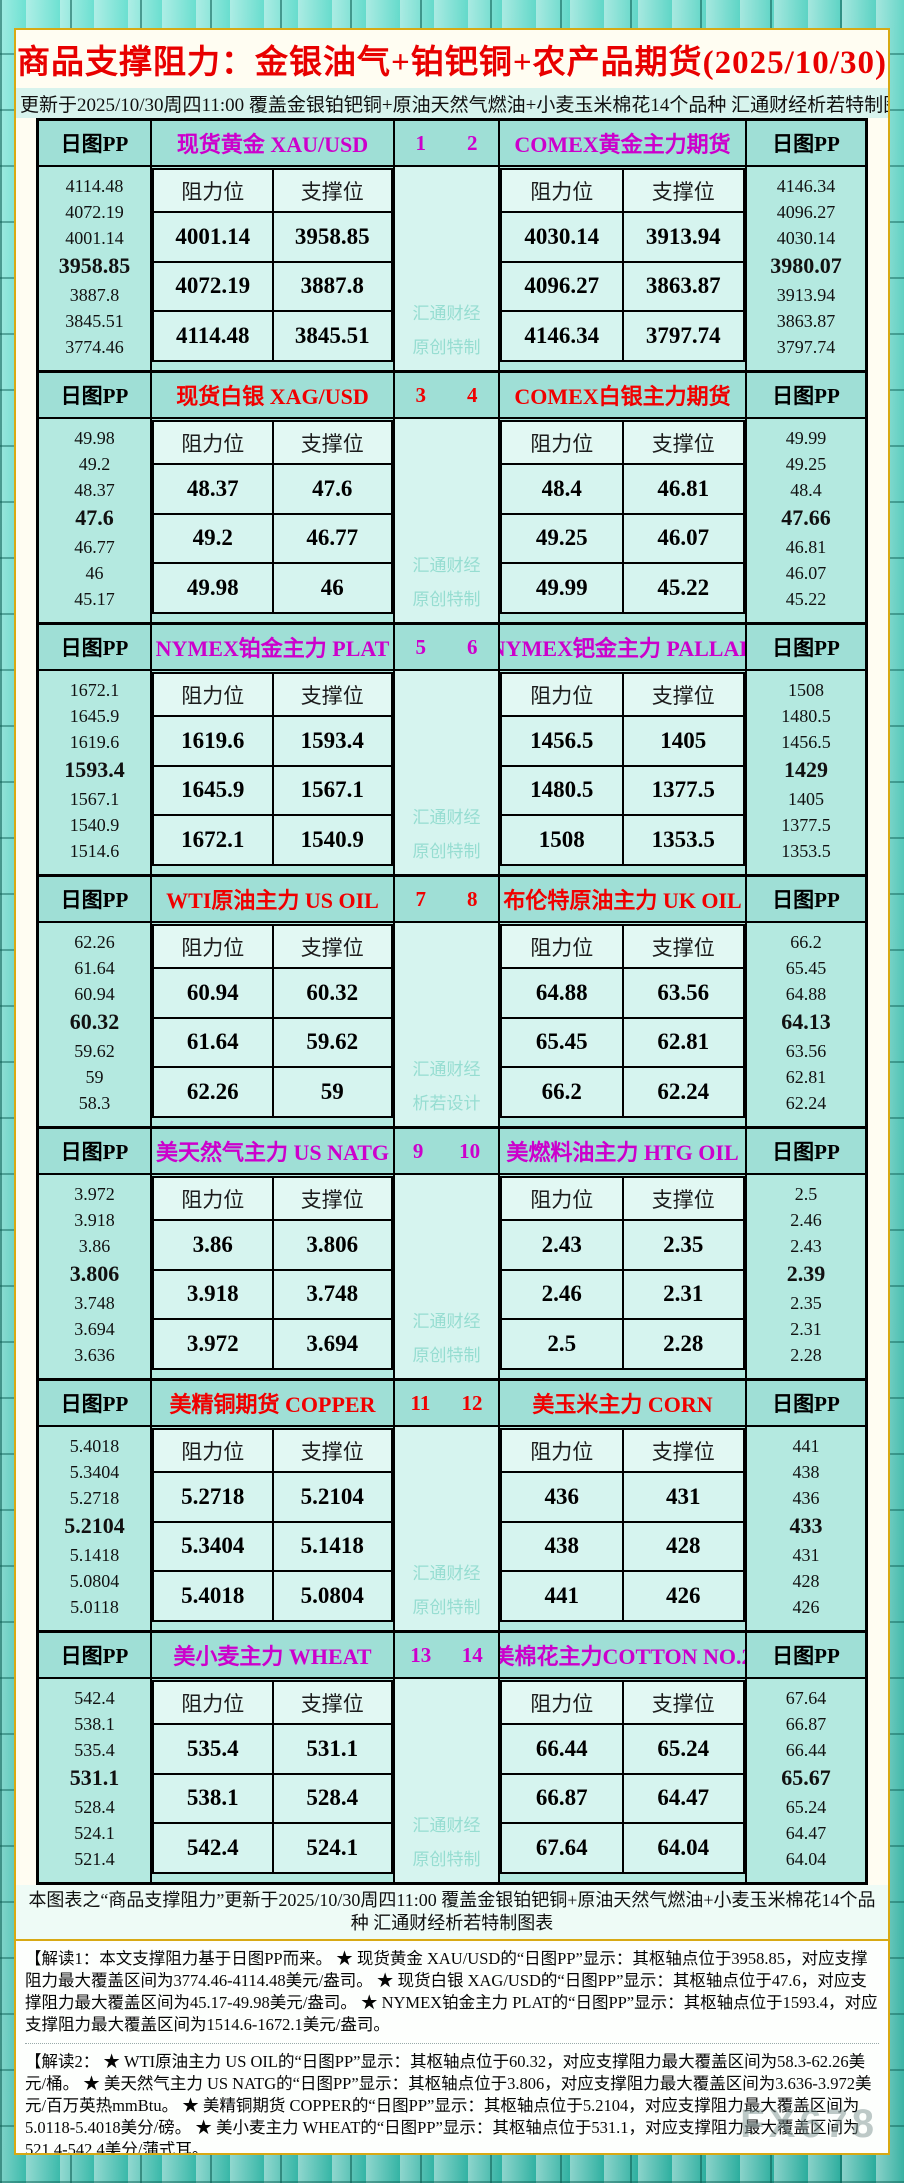  What do you see at coordinates (472, 1402) in the screenshot?
I see `row-index-right: 12` at bounding box center [472, 1402].